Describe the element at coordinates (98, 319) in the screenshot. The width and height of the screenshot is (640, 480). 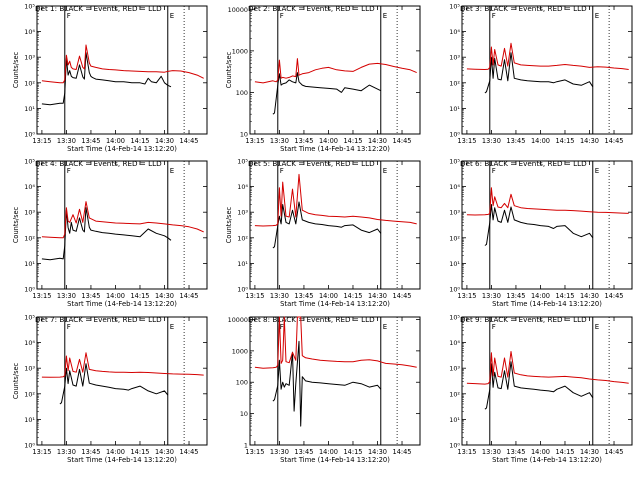
I see `panel-title: Det 7: BLACK = Events, RED = LLD` at that location.